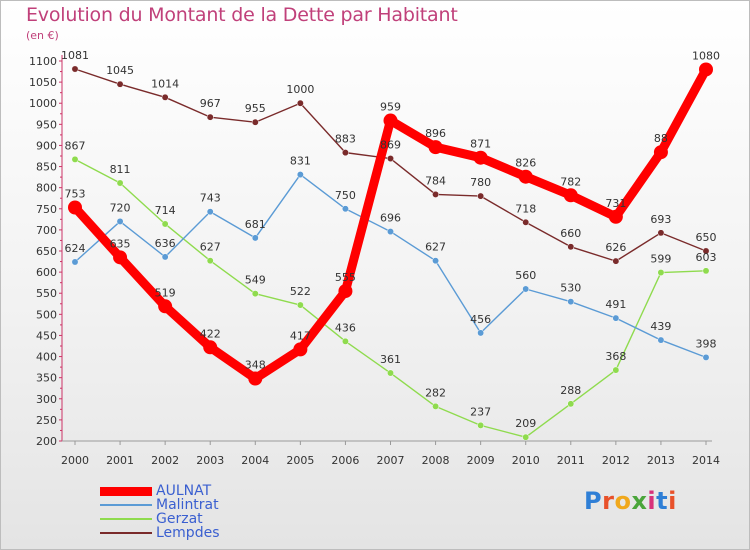  I want to click on data-label-malintrat: 831, so click(300, 161).